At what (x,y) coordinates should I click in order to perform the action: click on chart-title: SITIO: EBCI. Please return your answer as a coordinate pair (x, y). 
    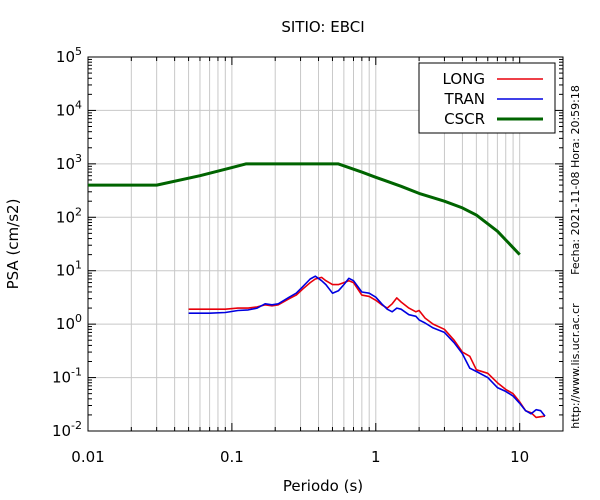
    Looking at the image, I should click on (322, 27).